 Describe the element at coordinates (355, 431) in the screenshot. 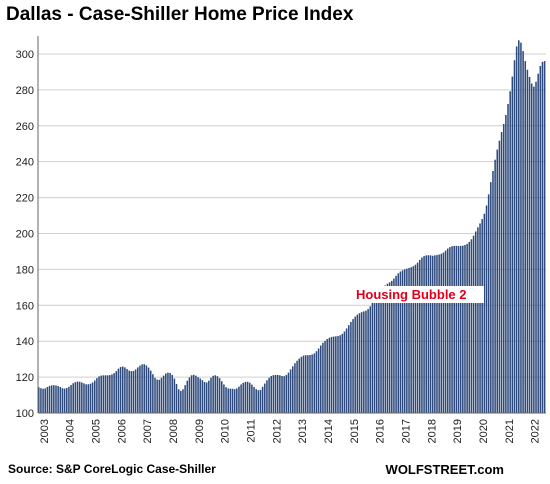

I see `x-tick-label: 2015` at that location.